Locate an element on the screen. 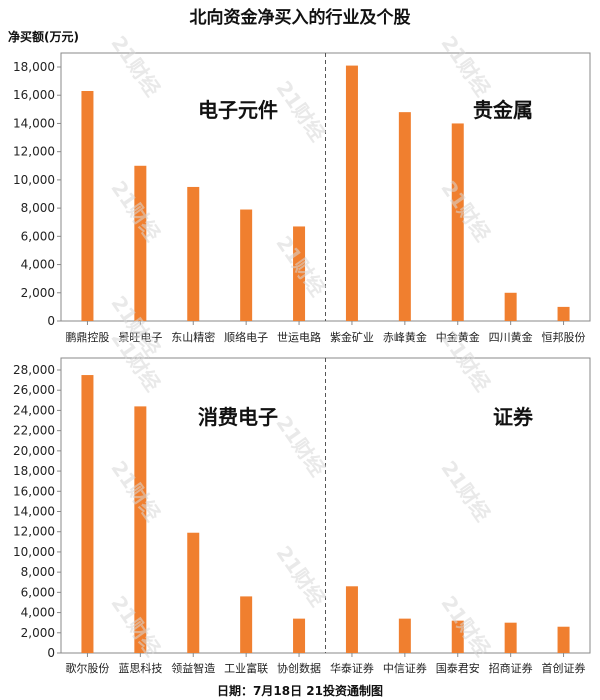  group-label: 贵金属 is located at coordinates (503, 110).